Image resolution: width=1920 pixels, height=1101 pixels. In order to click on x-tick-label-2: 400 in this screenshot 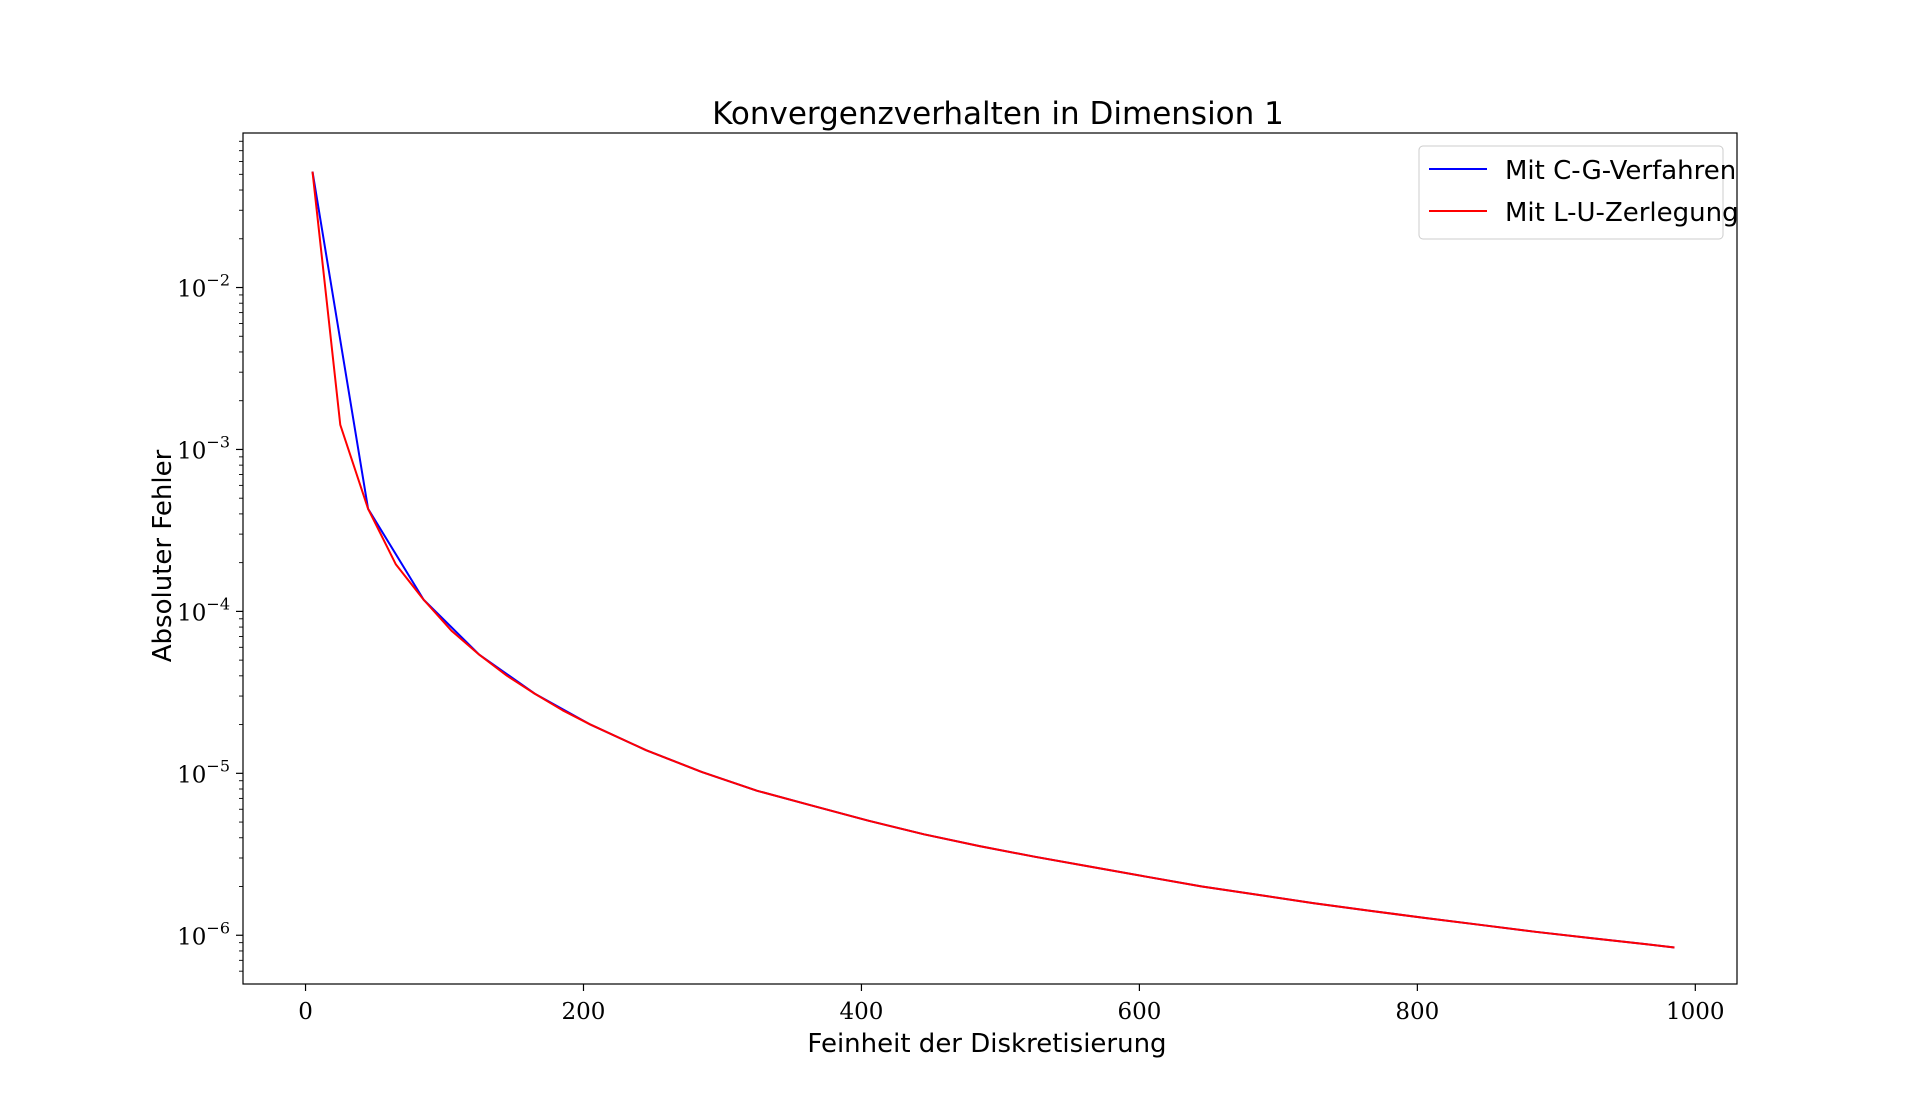, I will do `click(861, 1012)`.